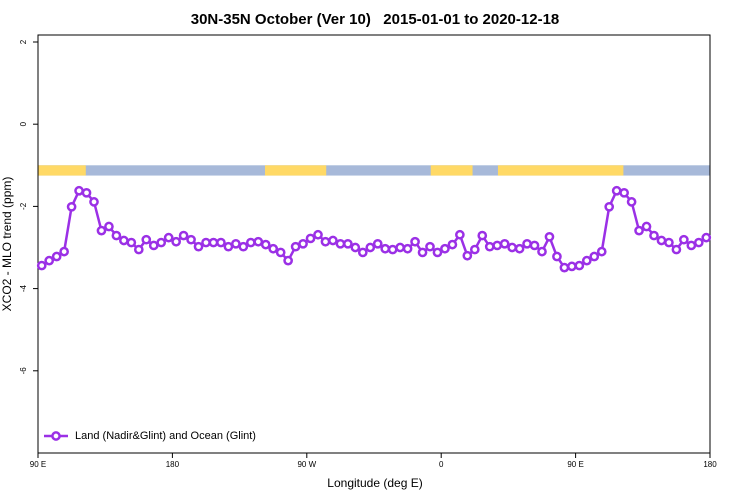 Image resolution: width=750 pixels, height=500 pixels. I want to click on y-tick-label: -4, so click(23, 288).